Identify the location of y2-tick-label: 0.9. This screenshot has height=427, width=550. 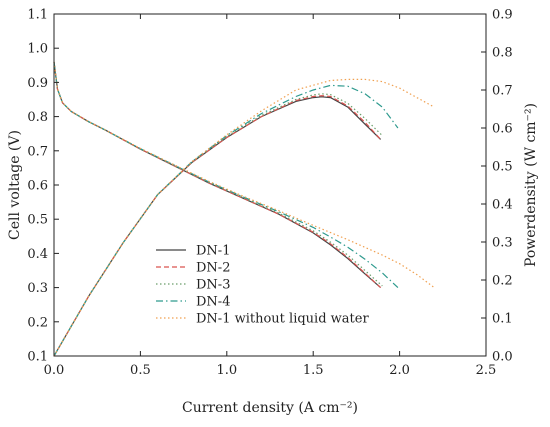
(502, 15).